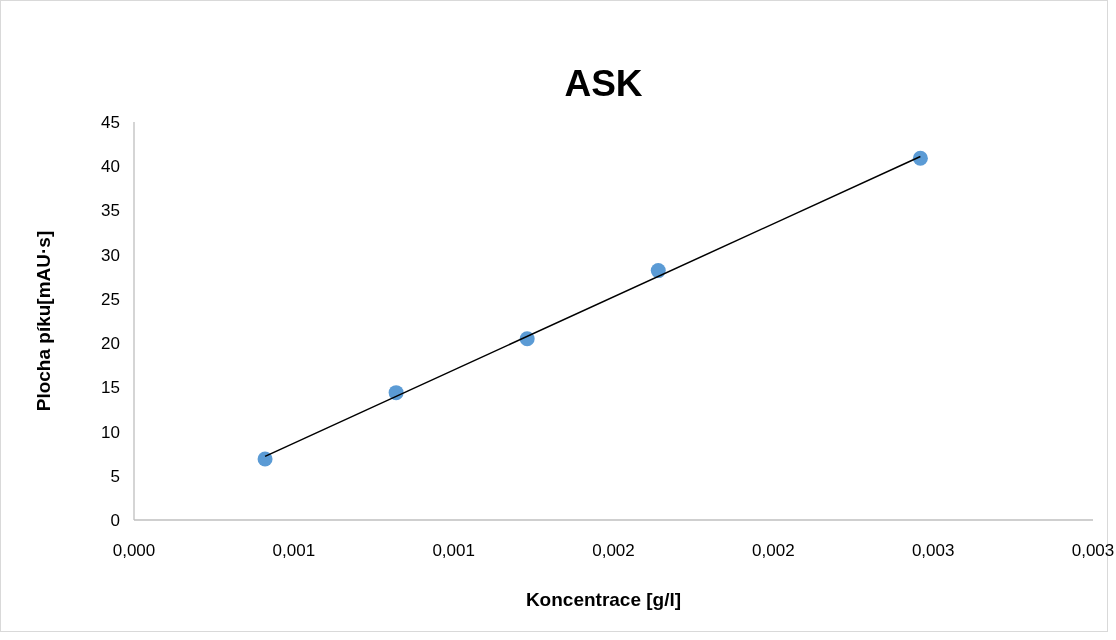  What do you see at coordinates (110, 344) in the screenshot?
I see `y-tick-label: 20` at bounding box center [110, 344].